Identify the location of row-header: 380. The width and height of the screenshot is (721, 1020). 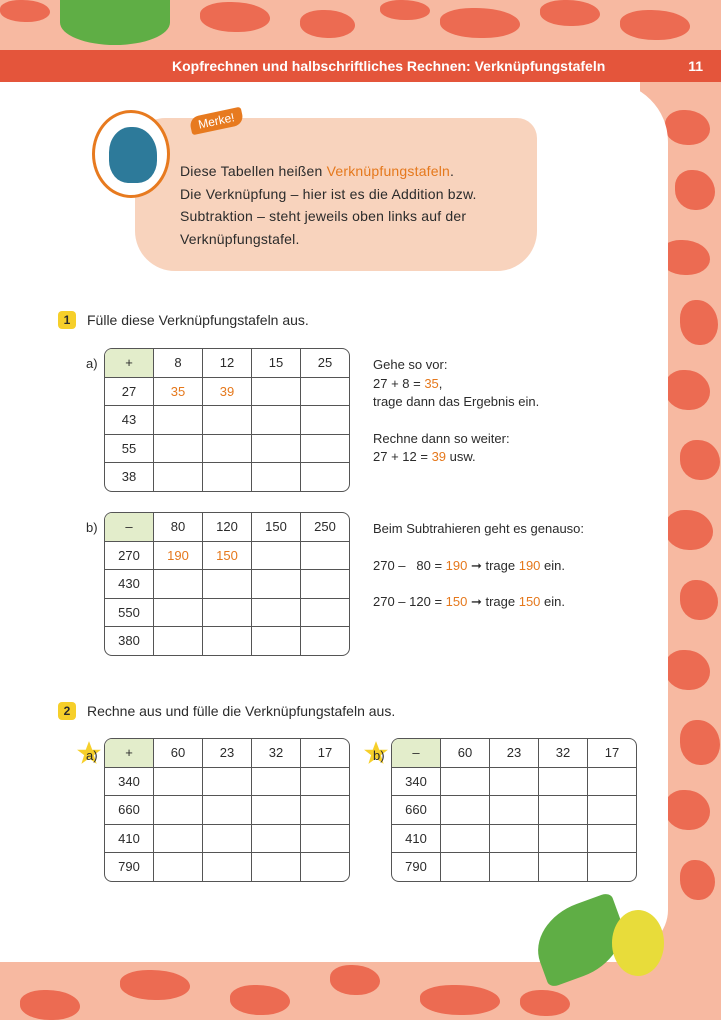
(129, 641).